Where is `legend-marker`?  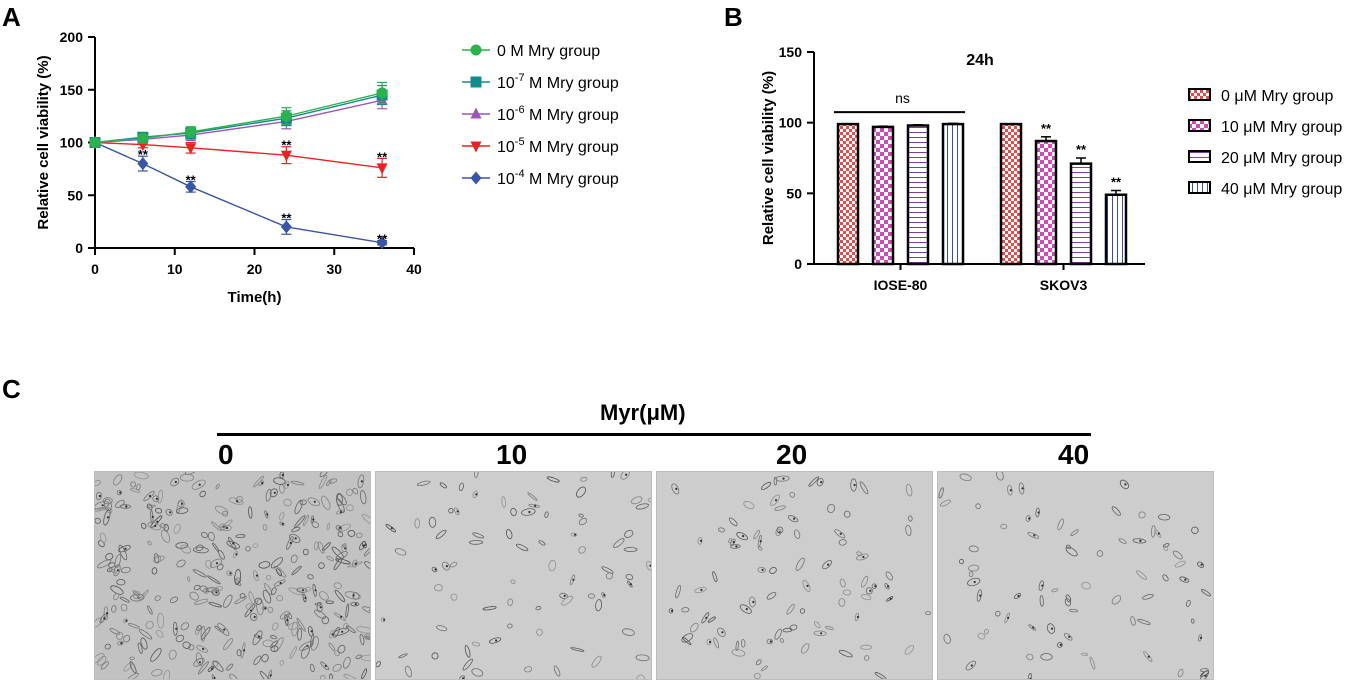
legend-marker is located at coordinates (476, 82).